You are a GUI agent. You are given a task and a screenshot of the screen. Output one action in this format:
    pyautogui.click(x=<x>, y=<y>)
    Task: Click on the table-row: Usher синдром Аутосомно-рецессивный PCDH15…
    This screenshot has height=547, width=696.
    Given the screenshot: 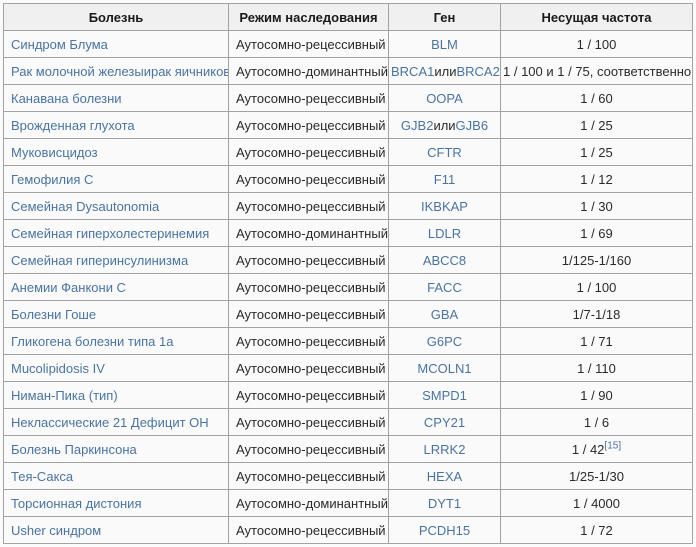 What is the action you would take?
    pyautogui.click(x=348, y=530)
    